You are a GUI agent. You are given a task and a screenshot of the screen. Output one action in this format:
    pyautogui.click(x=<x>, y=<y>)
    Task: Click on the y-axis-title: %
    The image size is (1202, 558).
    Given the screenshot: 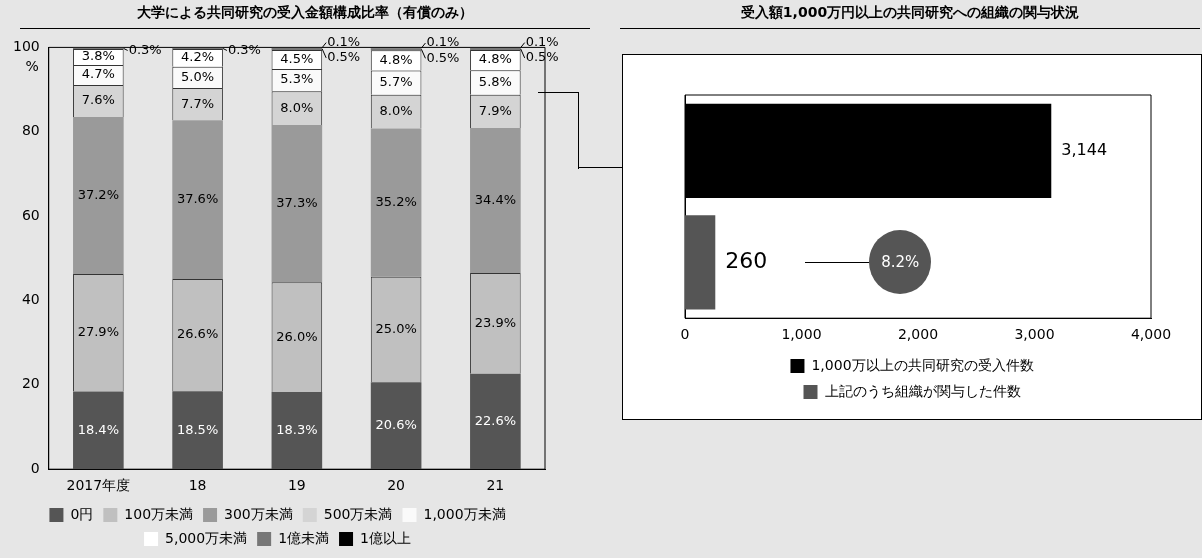 What is the action you would take?
    pyautogui.click(x=32, y=66)
    